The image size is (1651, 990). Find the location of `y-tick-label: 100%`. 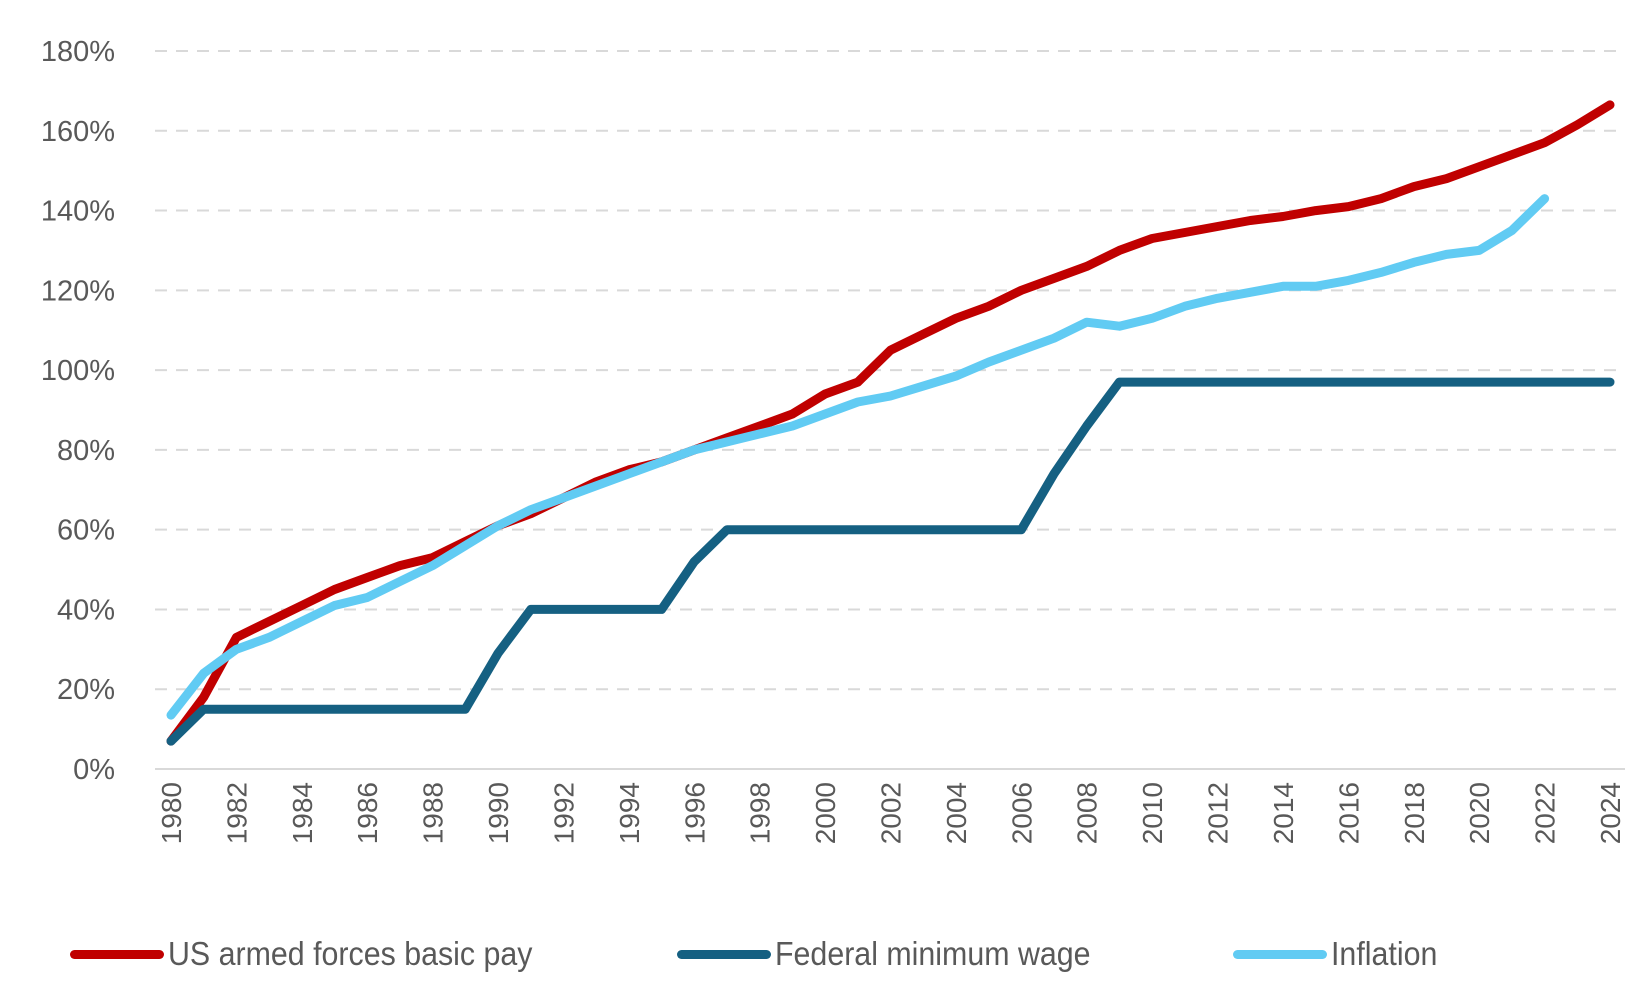

y-tick-label: 100% is located at coordinates (78, 371).